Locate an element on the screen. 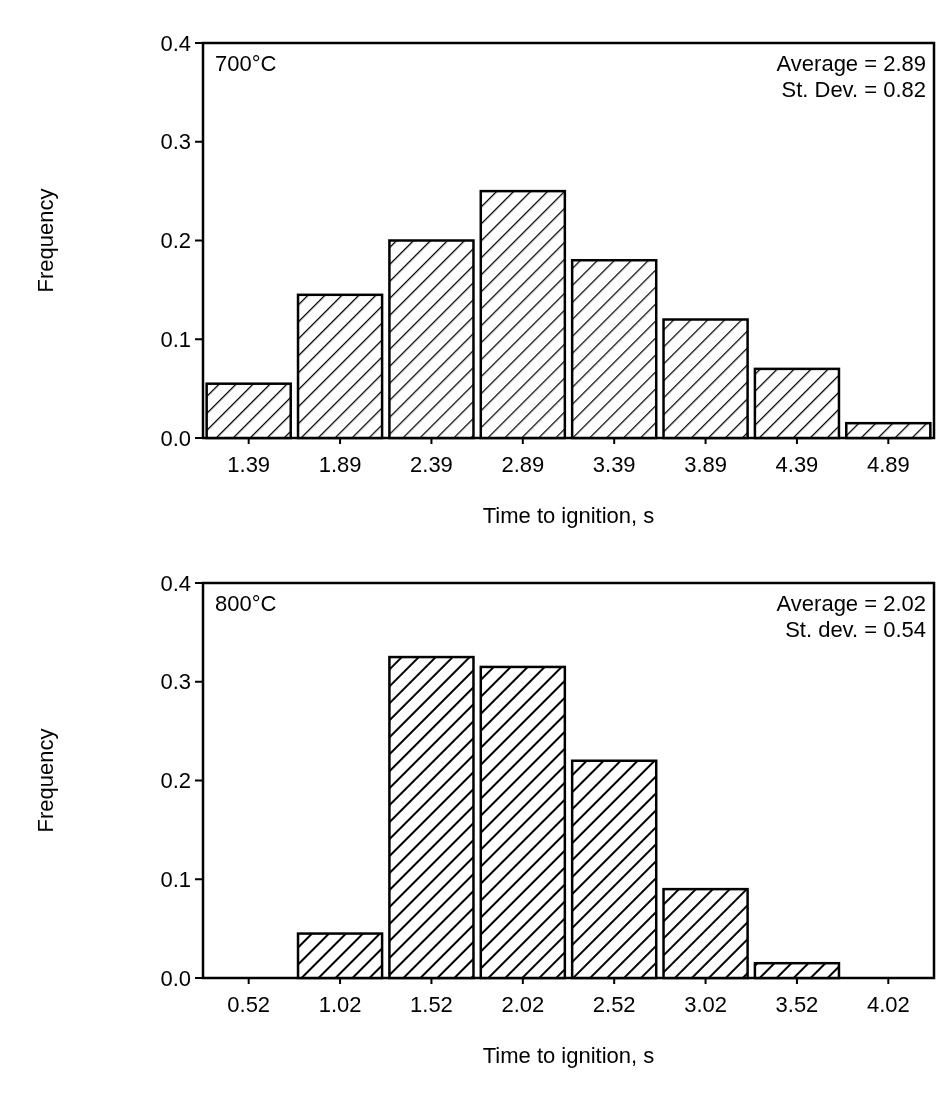 This screenshot has height=1119, width=950. x-tick-label: 3.52 is located at coordinates (797, 1004).